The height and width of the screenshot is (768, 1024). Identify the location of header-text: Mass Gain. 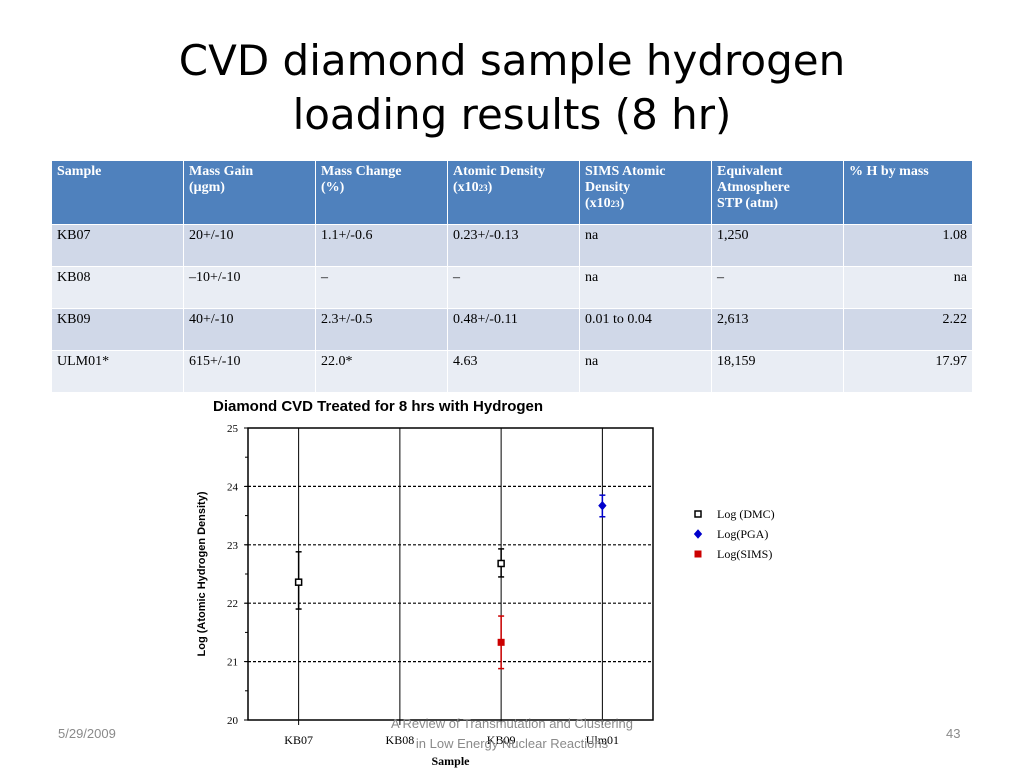
(221, 171).